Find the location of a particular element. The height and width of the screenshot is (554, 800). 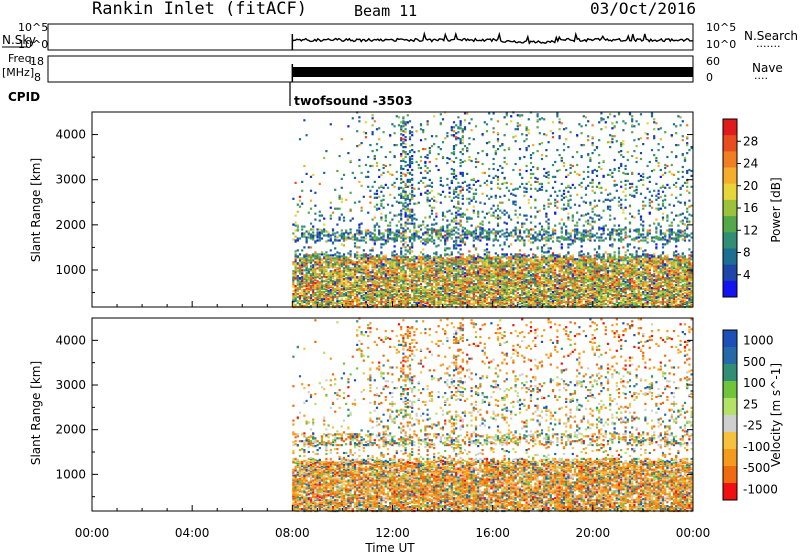

nsky-label: N.Sky is located at coordinates (19, 40).